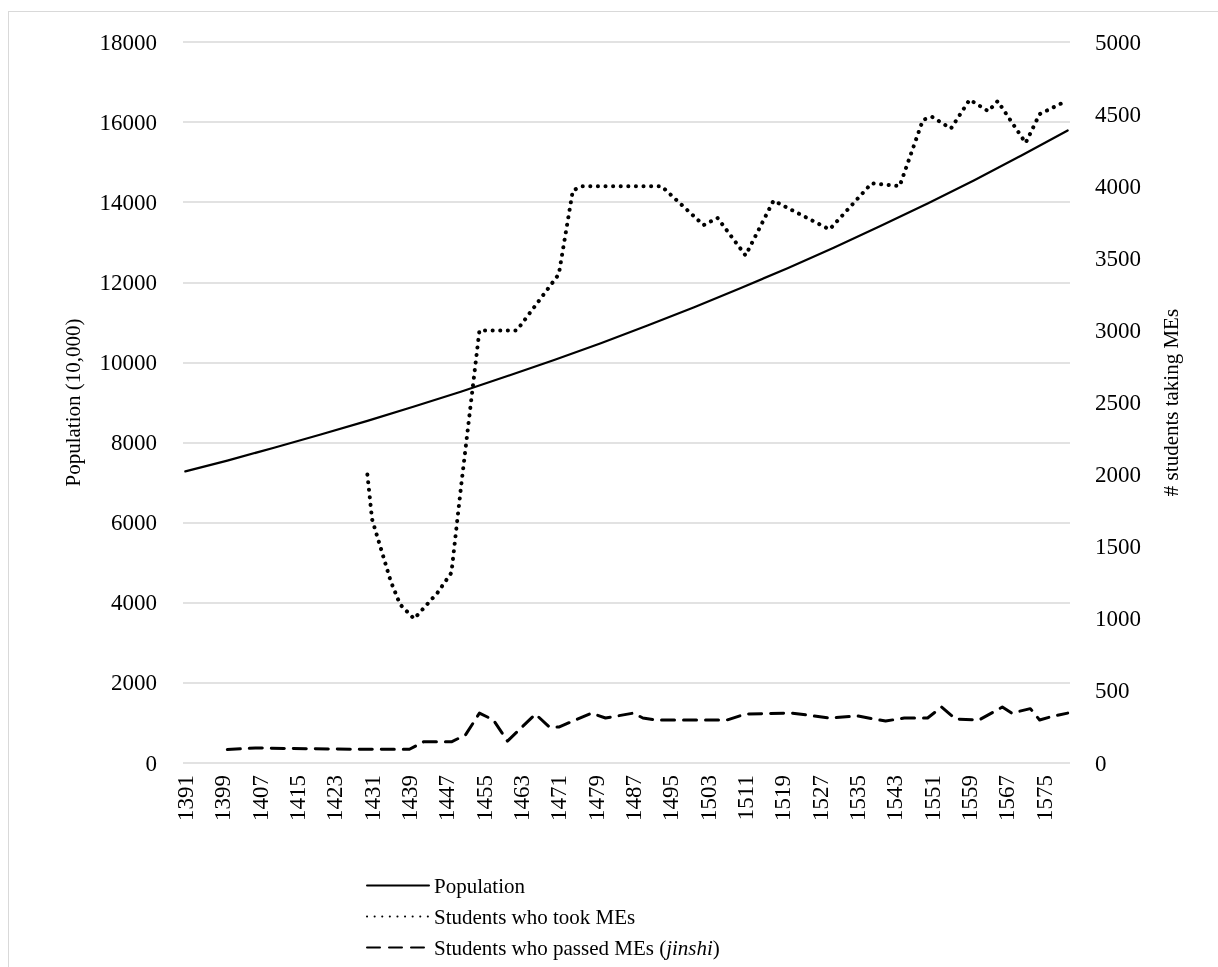 This screenshot has height=967, width=1218. What do you see at coordinates (134, 443) in the screenshot?
I see `y-tick-label: 8000` at bounding box center [134, 443].